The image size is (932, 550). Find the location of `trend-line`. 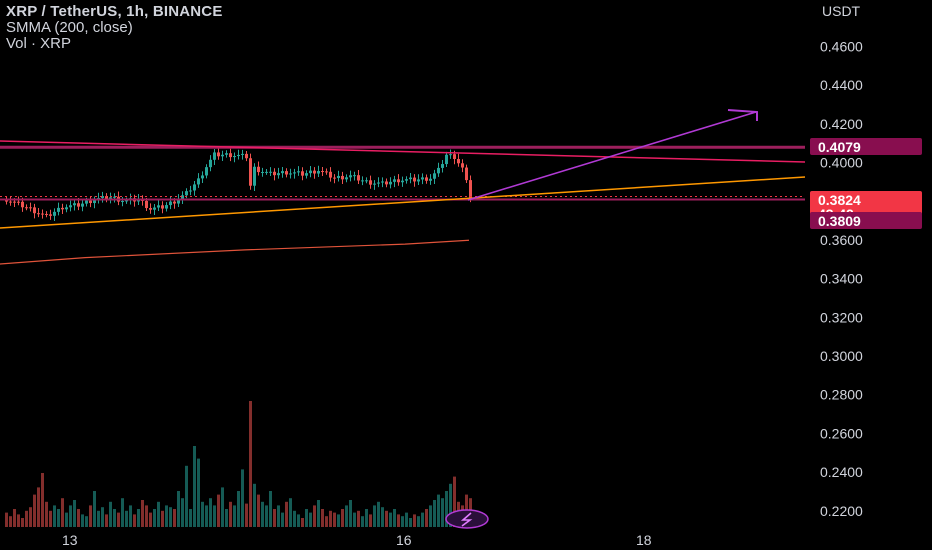

trend-line is located at coordinates (403, 202).